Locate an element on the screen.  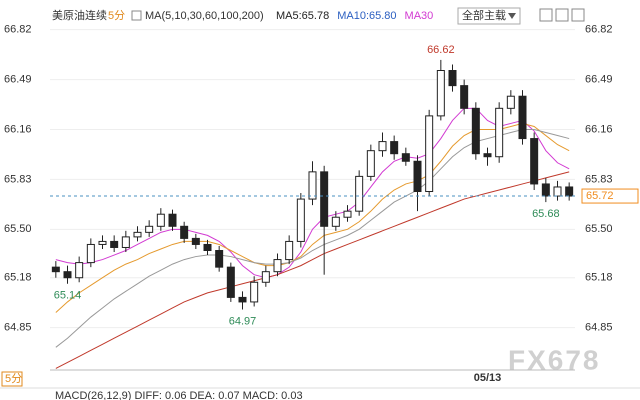
dropdown-arrow is located at coordinates (512, 16).